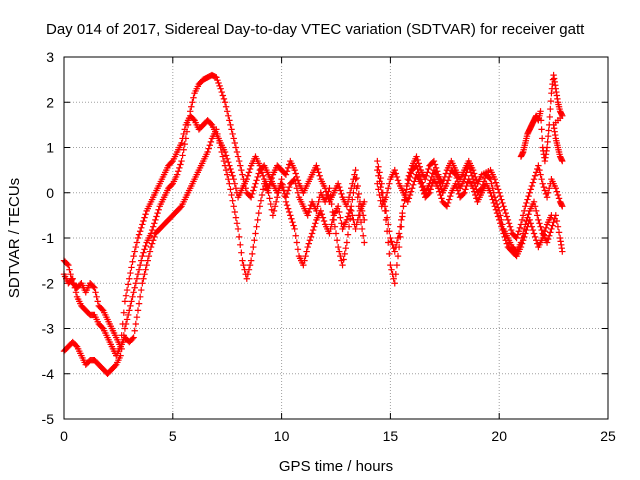 The width and height of the screenshot is (640, 480). Describe the element at coordinates (48, 238) in the screenshot. I see `y-tick-label: -1` at that location.